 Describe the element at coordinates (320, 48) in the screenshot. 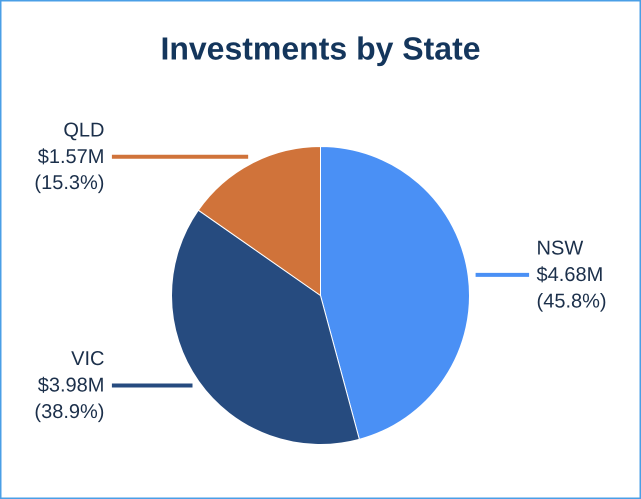

I see `chart-title: Investments by State` at that location.